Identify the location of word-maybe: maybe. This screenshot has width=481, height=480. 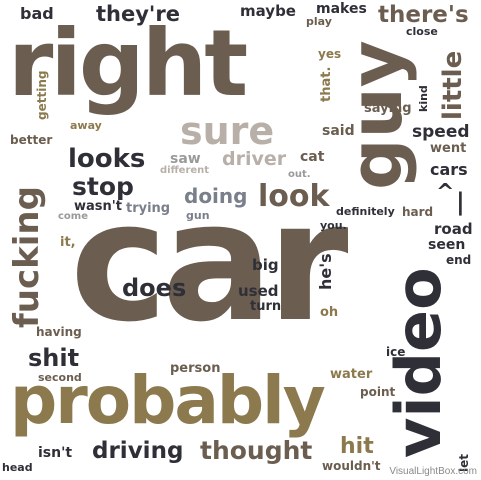
(268, 11).